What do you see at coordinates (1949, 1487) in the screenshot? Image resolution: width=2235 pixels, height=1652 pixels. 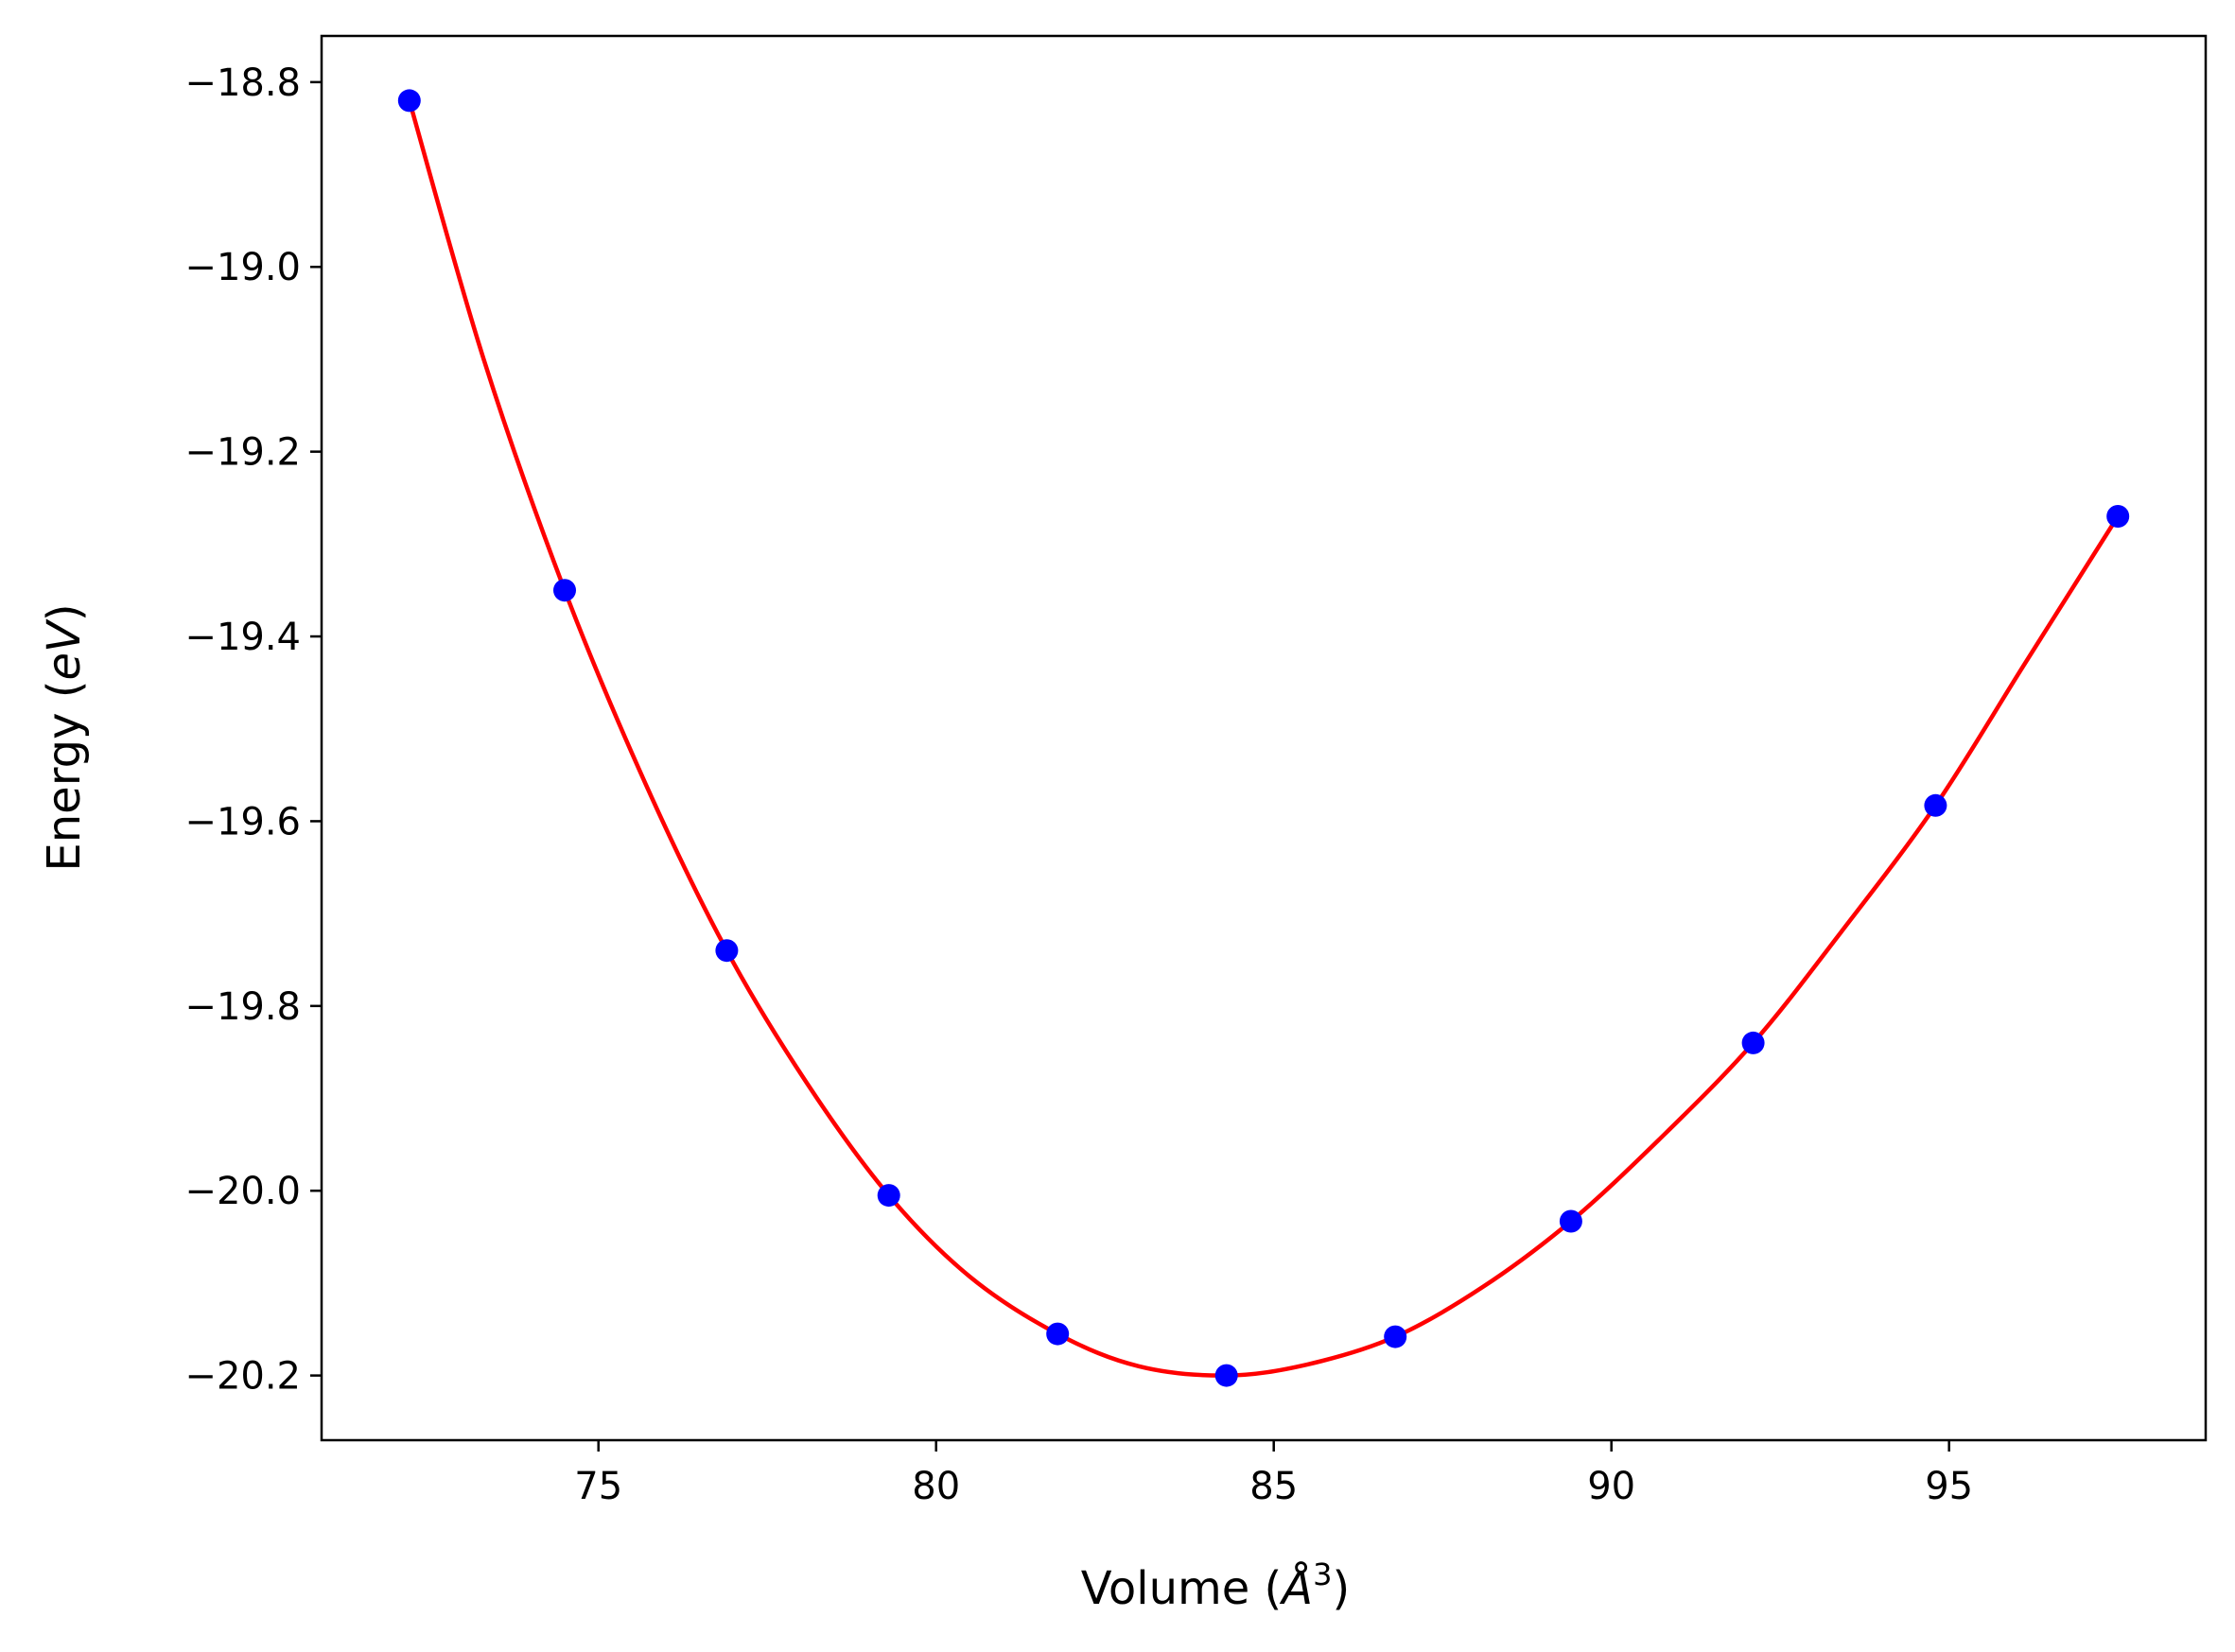 I see `x-tick-label: 95` at bounding box center [1949, 1487].